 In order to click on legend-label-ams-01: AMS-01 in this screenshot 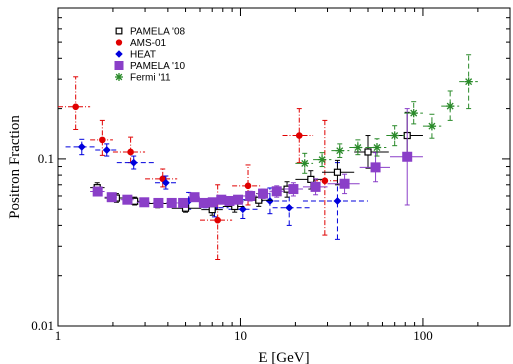, I will do `click(148, 43)`.